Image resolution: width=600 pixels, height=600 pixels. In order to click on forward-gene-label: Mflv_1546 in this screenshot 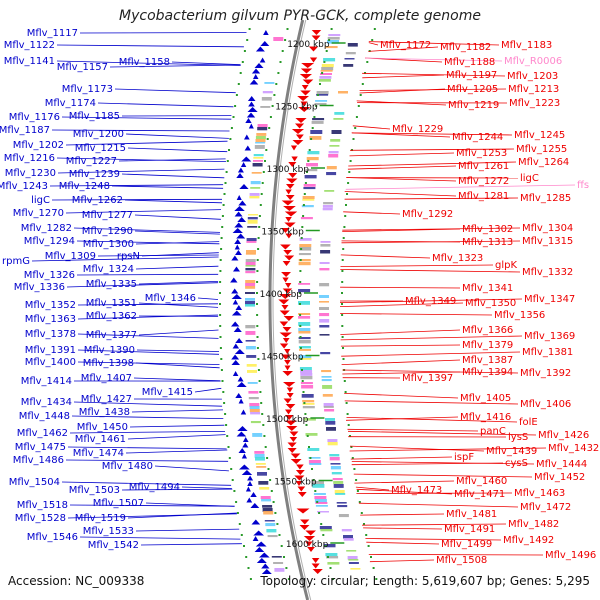, I will do `click(52, 537)`.